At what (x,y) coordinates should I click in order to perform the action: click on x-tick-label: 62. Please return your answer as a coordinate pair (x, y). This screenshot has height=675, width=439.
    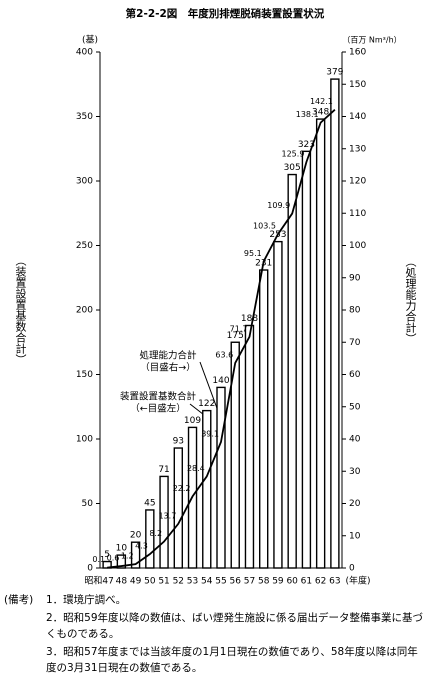
    Looking at the image, I should click on (320, 582).